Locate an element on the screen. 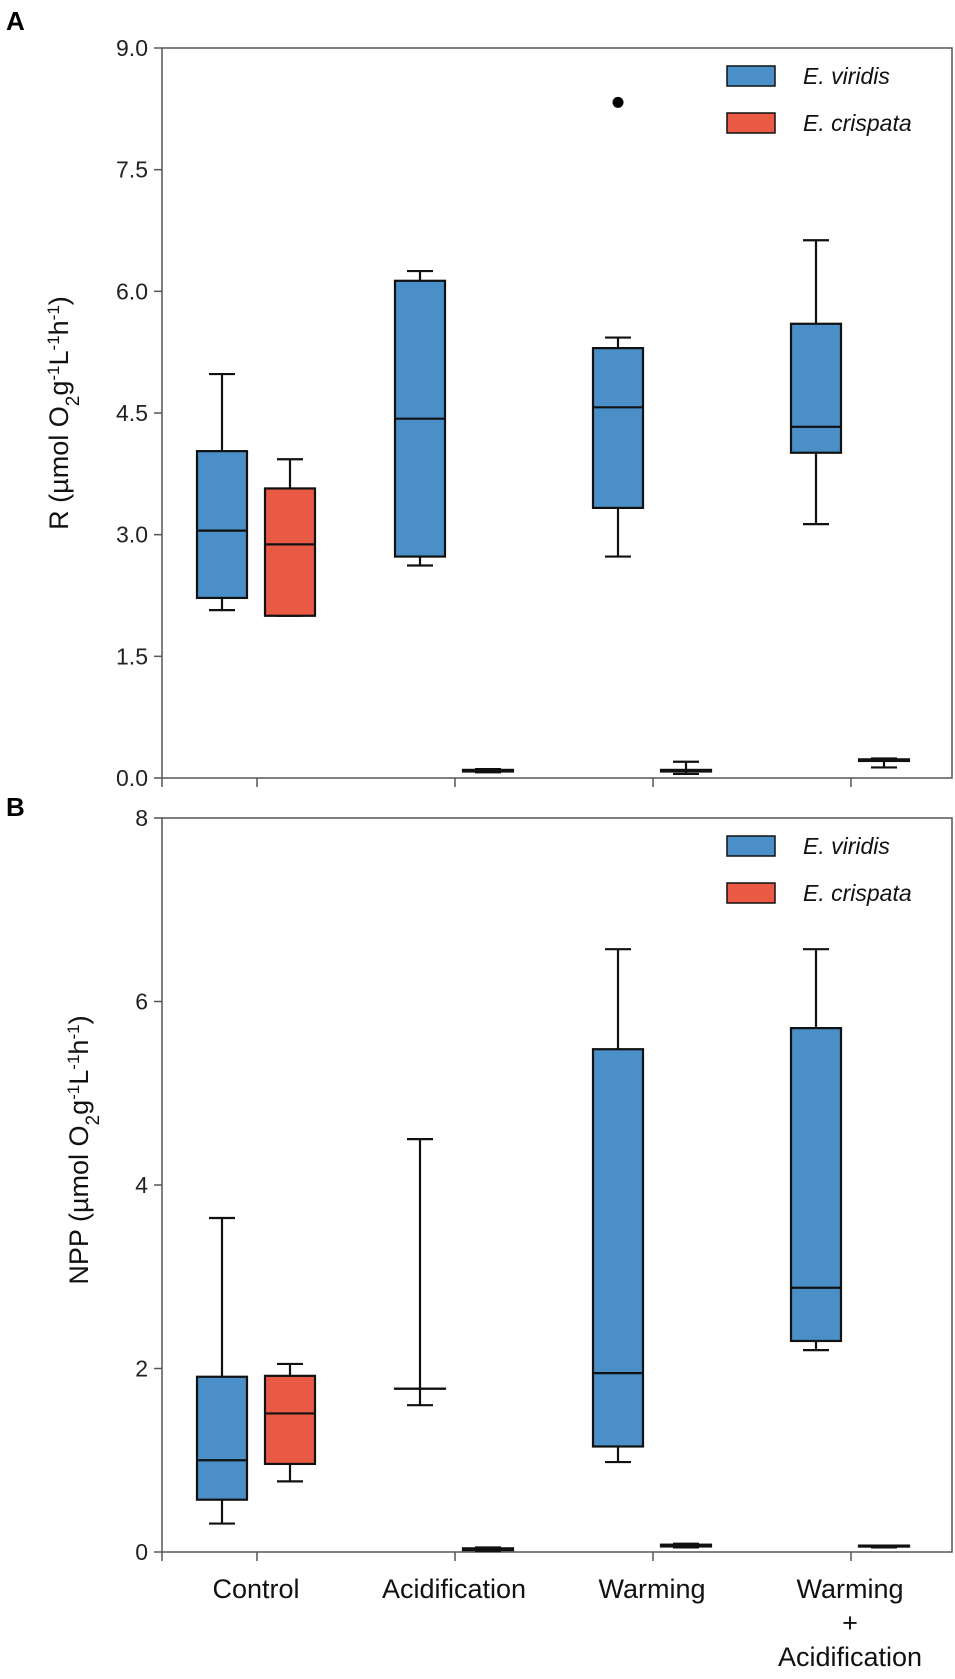  panel-b-y-axis: 0 2 4 6 8 is located at coordinates (148, 1185).